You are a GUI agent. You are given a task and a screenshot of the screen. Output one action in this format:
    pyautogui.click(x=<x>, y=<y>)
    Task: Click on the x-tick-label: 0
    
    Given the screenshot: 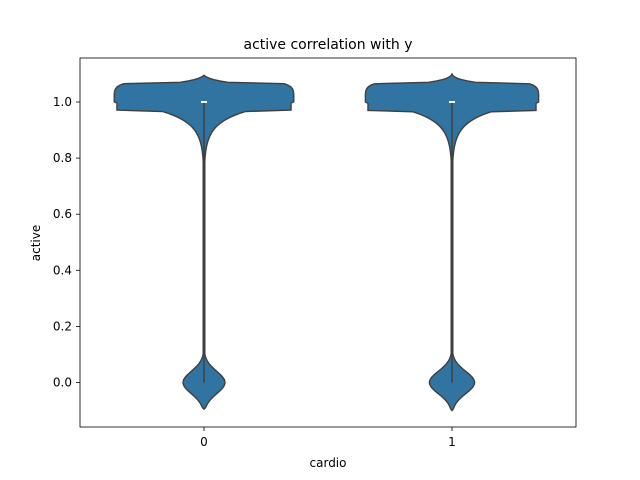 What is the action you would take?
    pyautogui.click(x=204, y=442)
    